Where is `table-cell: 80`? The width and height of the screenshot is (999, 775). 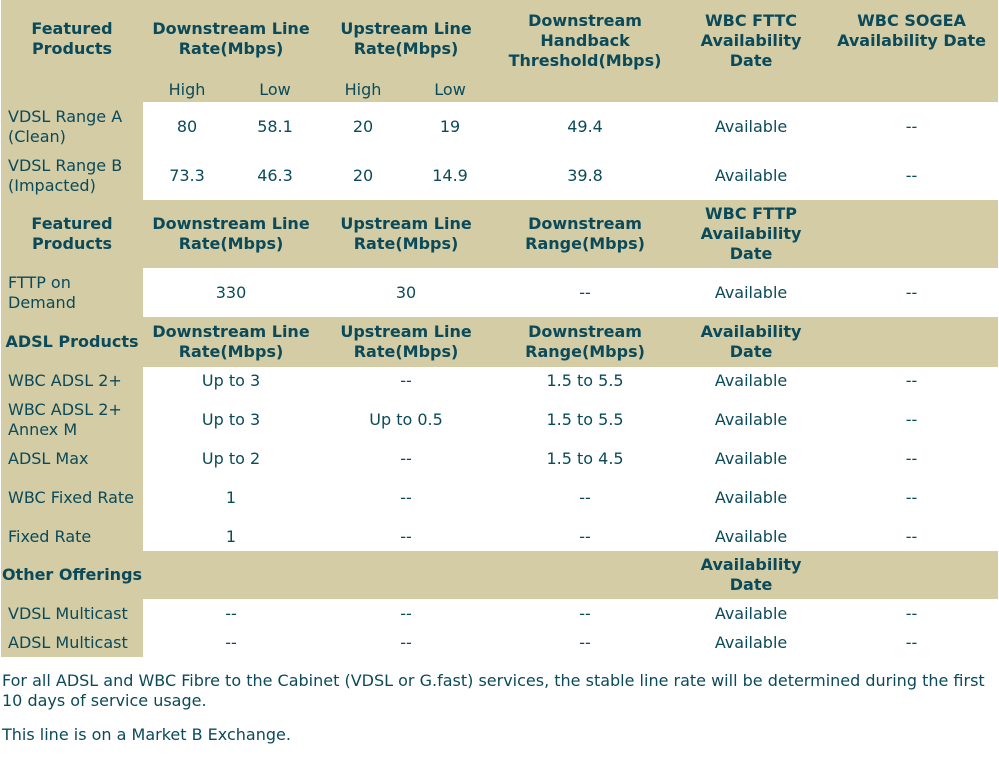 table-cell: 80 is located at coordinates (187, 126).